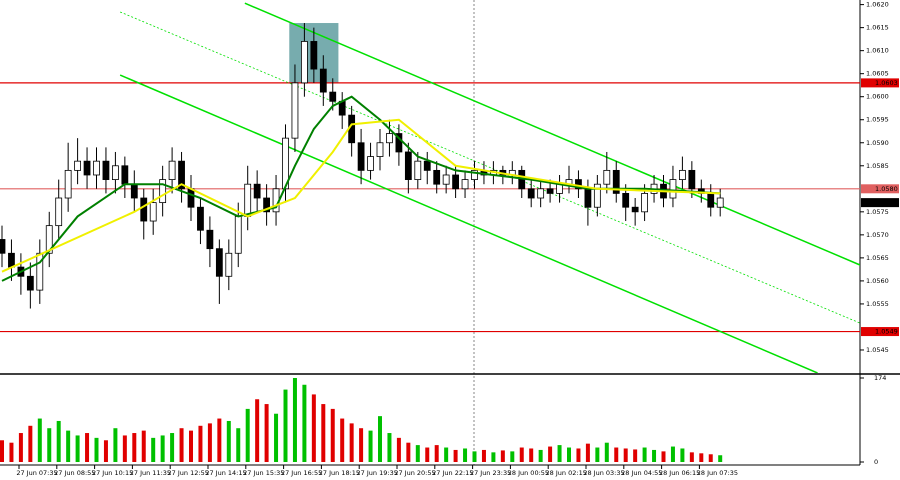 The image size is (900, 480). What do you see at coordinates (377, 473) in the screenshot?
I see `x-tick-label: 27 Jun 19:35` at bounding box center [377, 473].